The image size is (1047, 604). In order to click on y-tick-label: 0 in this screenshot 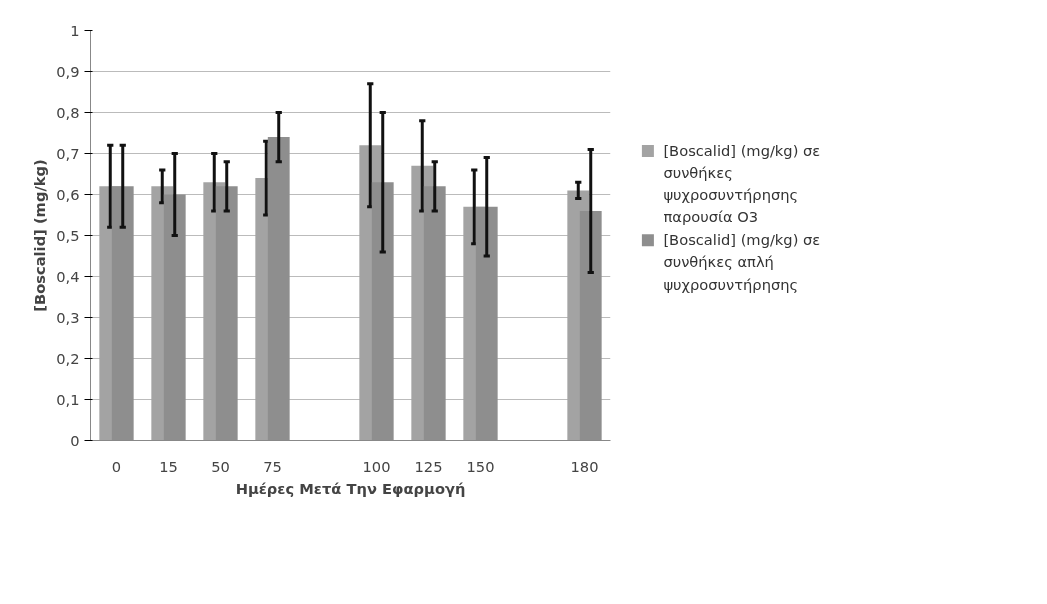, I will do `click(75, 440)`.